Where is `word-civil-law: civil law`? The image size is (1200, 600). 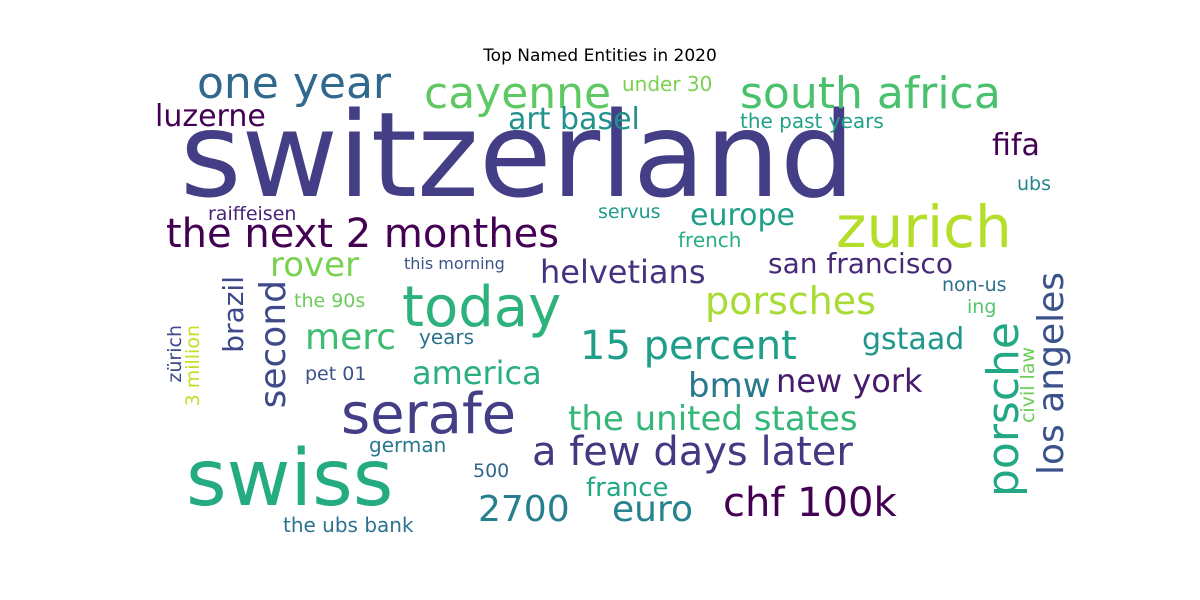
word-civil-law: civil law is located at coordinates (1028, 385).